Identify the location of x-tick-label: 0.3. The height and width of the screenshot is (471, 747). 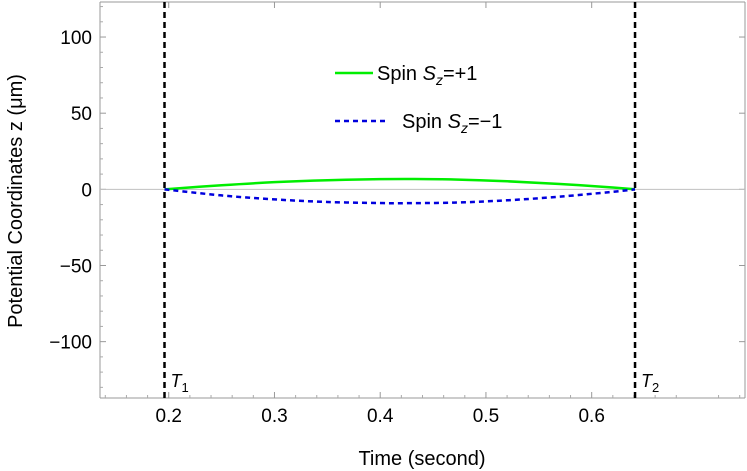
(274, 416).